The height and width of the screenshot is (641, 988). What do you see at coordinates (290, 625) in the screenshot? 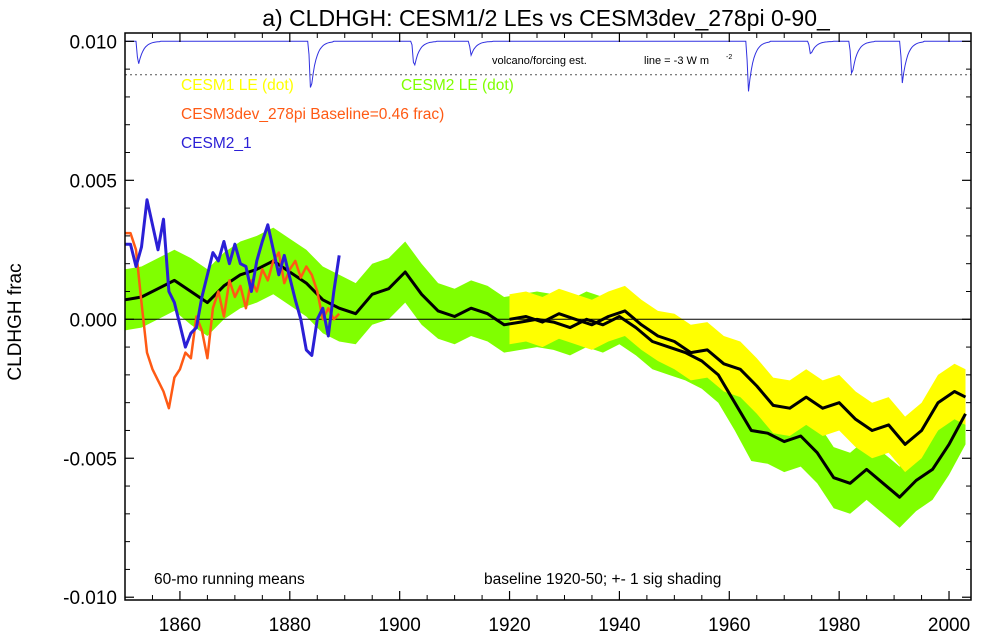
I see `x-tick-label: 1880` at bounding box center [290, 625].